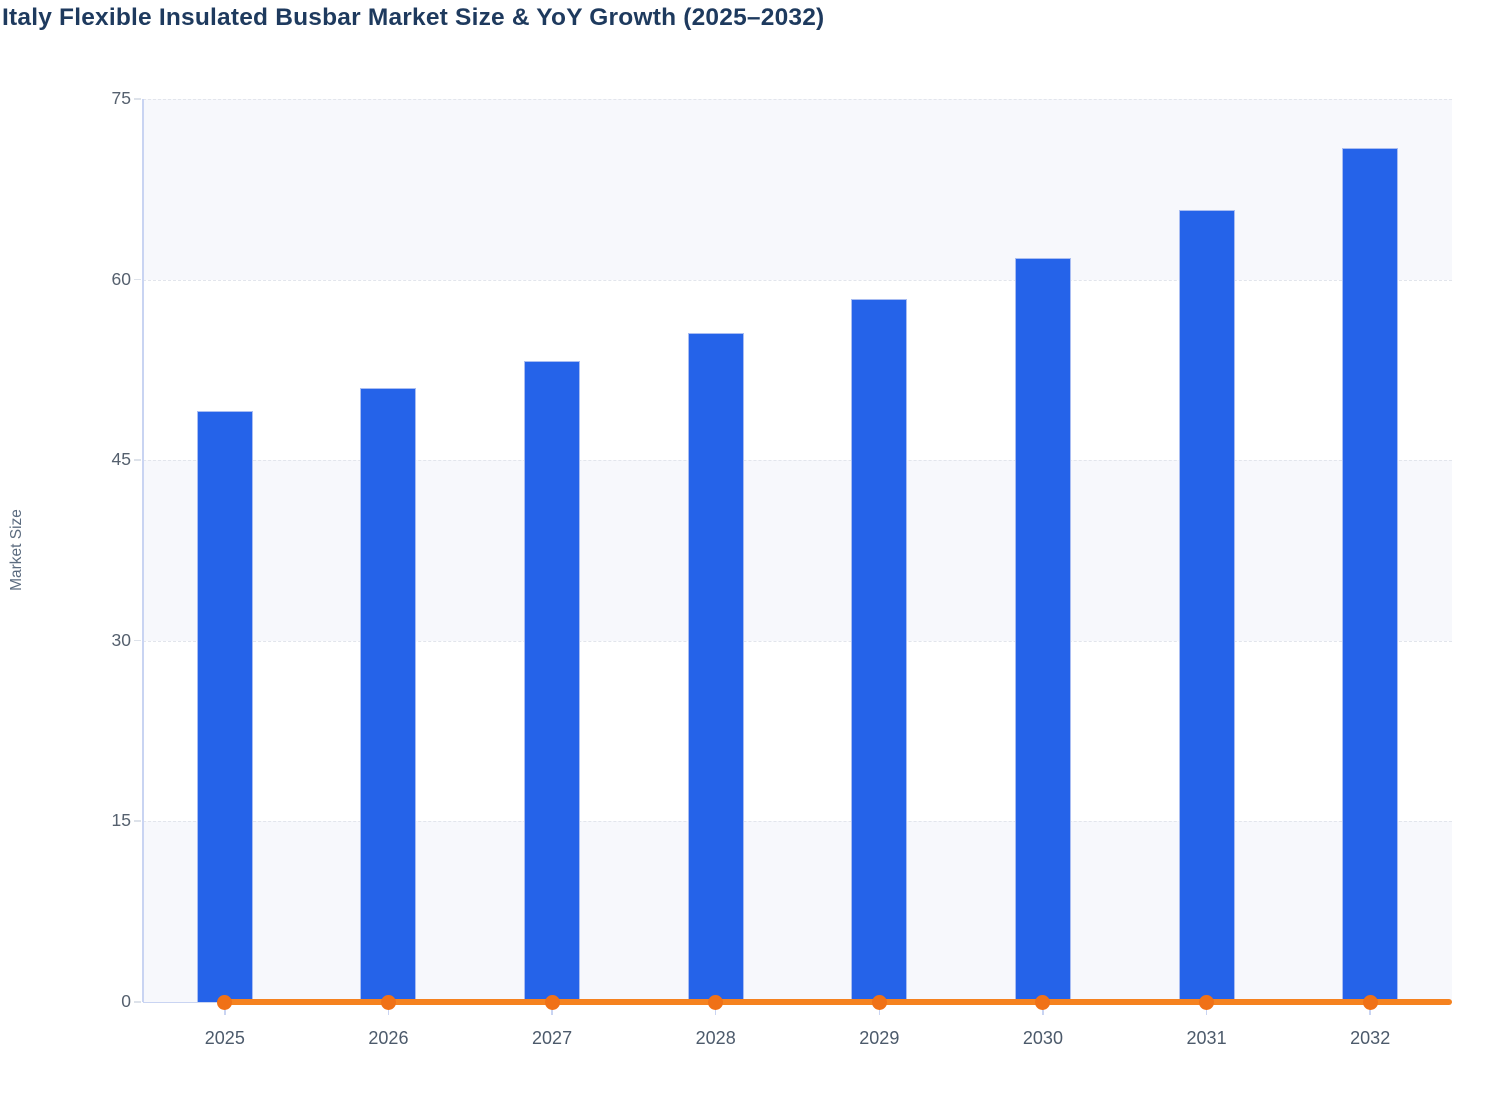  Describe the element at coordinates (879, 1038) in the screenshot. I see `x-tick-label-2029: 2029` at that location.